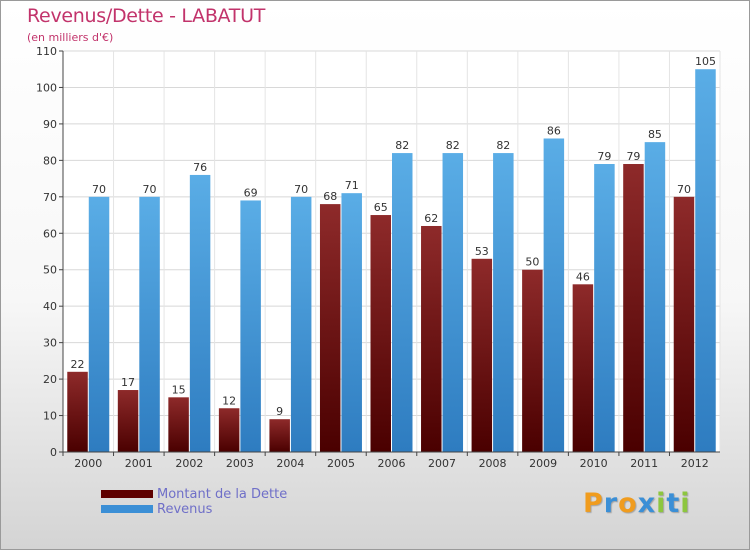 The height and width of the screenshot is (550, 750). Describe the element at coordinates (301, 324) in the screenshot. I see `bar-revenus-2004` at that location.